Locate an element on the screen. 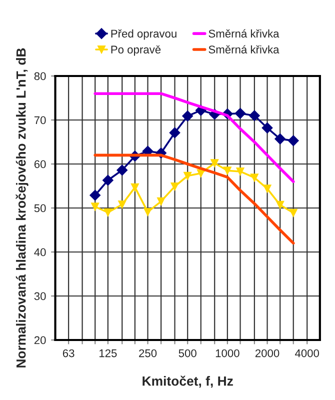  y-axis-title: Normalizovaná hladina kročejového zvuku L'nT, dB is located at coordinates (22, 208).